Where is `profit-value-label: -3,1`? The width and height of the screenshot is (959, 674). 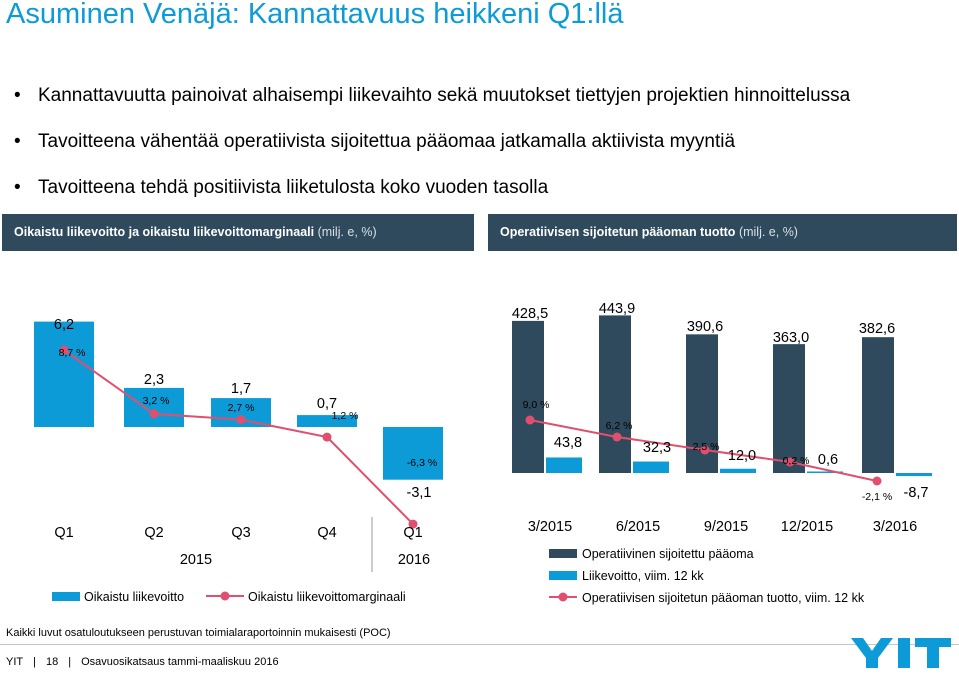 profit-value-label: -3,1 is located at coordinates (419, 493).